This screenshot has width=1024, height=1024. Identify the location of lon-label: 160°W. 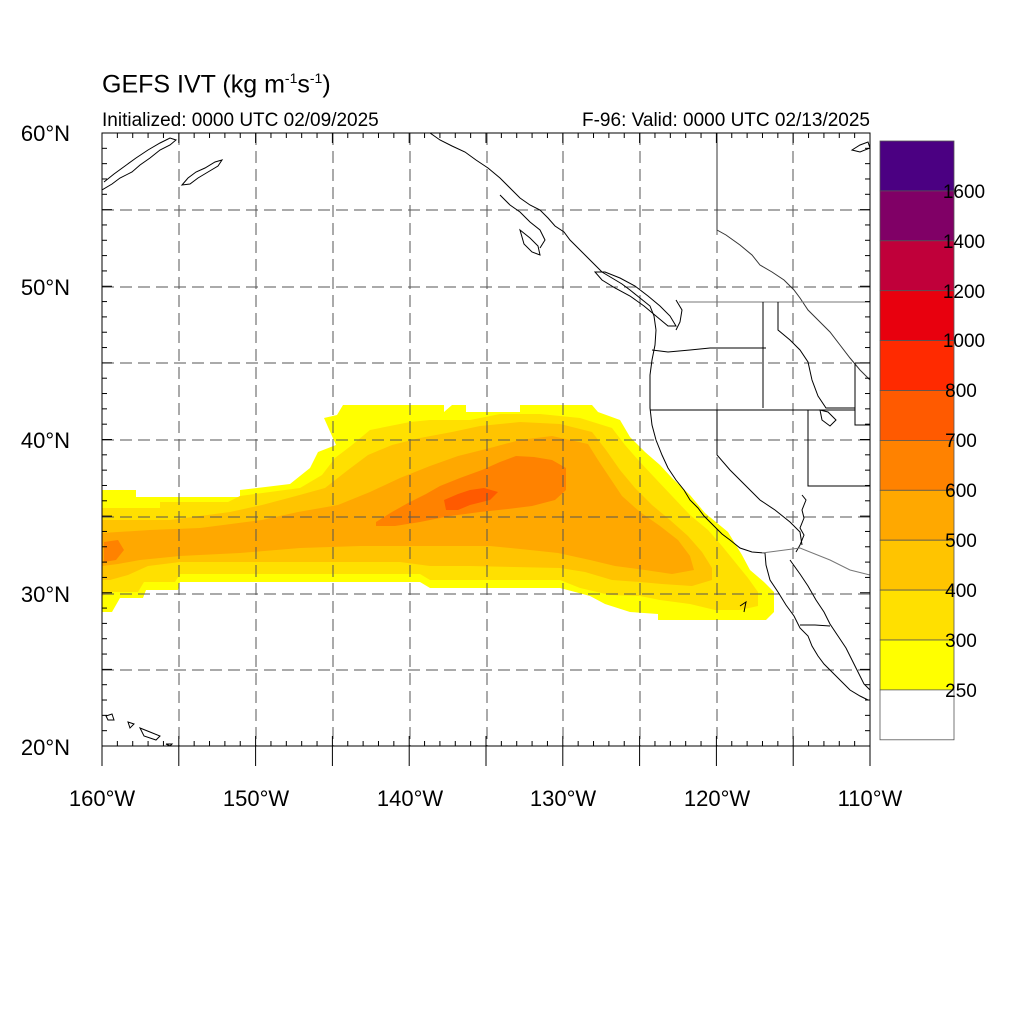
(102, 798).